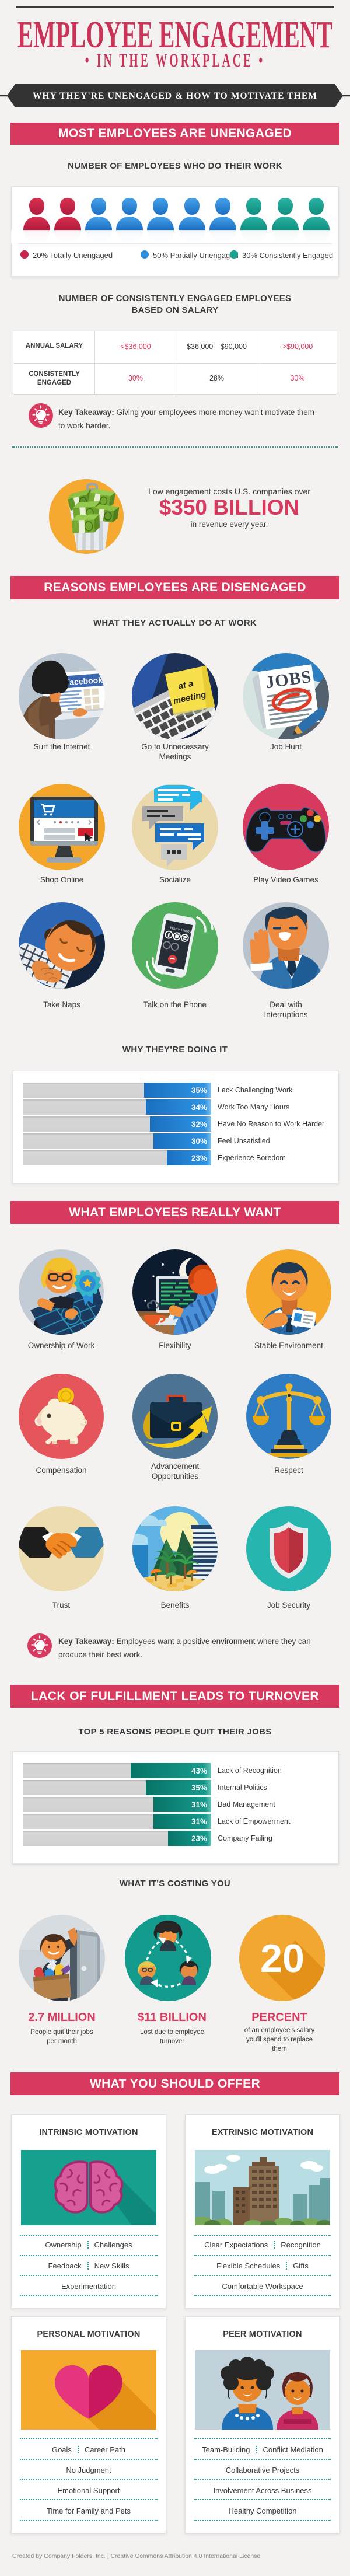 The height and width of the screenshot is (2576, 350). What do you see at coordinates (199, 1141) in the screenshot?
I see `svg-text: 30%` at bounding box center [199, 1141].